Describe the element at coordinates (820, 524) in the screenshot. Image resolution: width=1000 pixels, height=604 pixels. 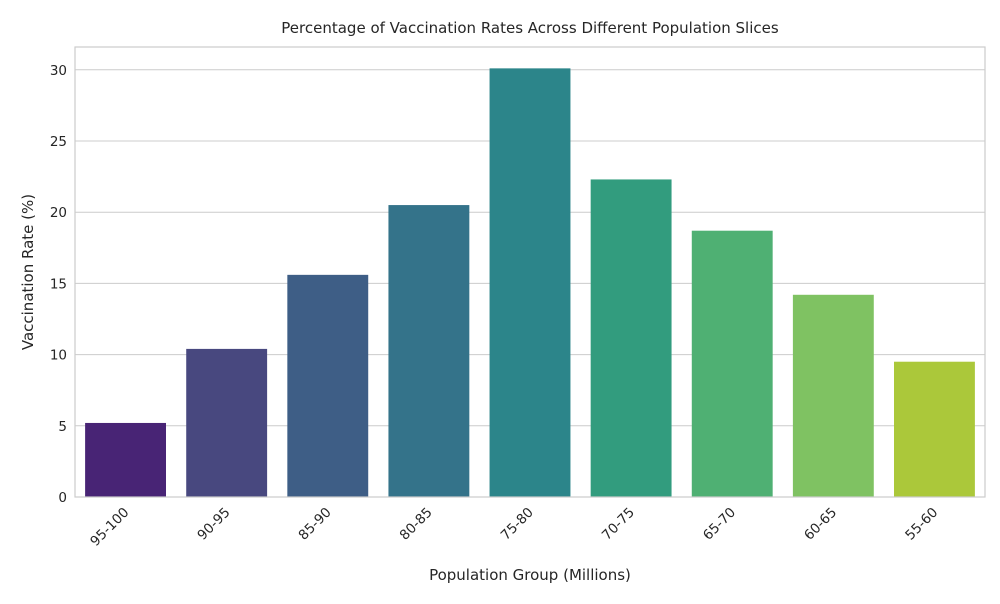
I see `x-tick-label: 60-65` at that location.